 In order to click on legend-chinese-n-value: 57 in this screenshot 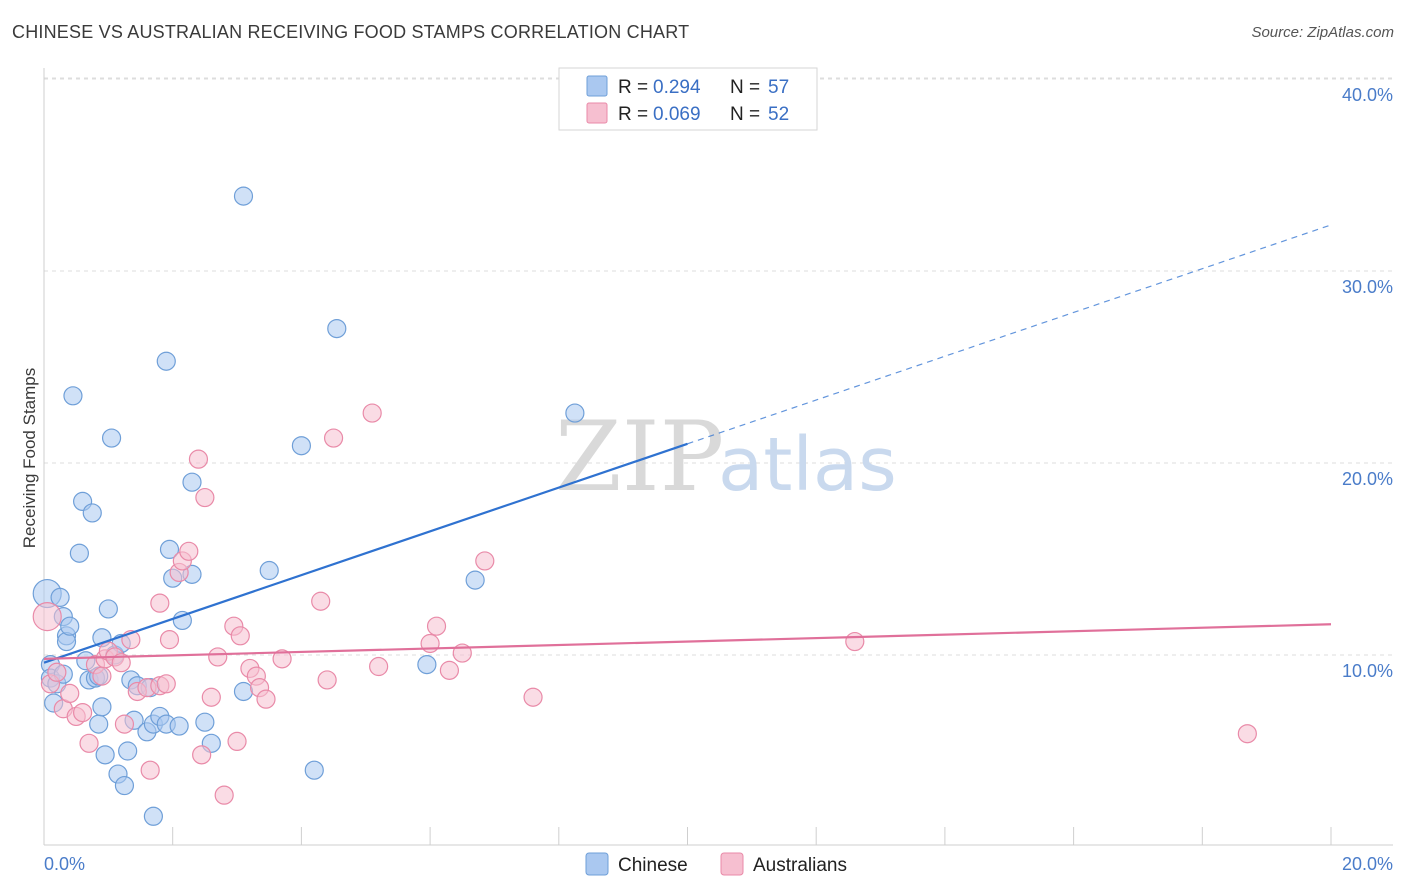, I will do `click(778, 87)`.